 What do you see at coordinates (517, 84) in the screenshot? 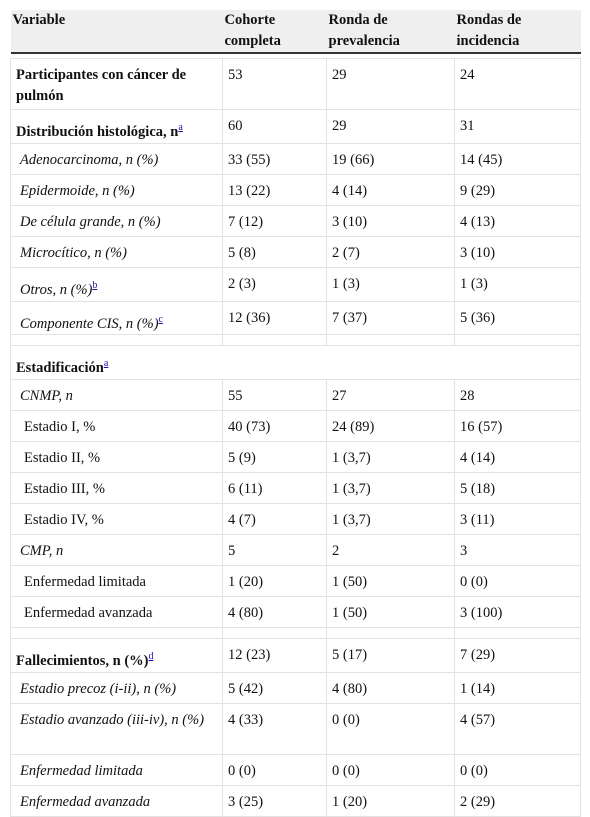
I see `value-cell: 24` at bounding box center [517, 84].